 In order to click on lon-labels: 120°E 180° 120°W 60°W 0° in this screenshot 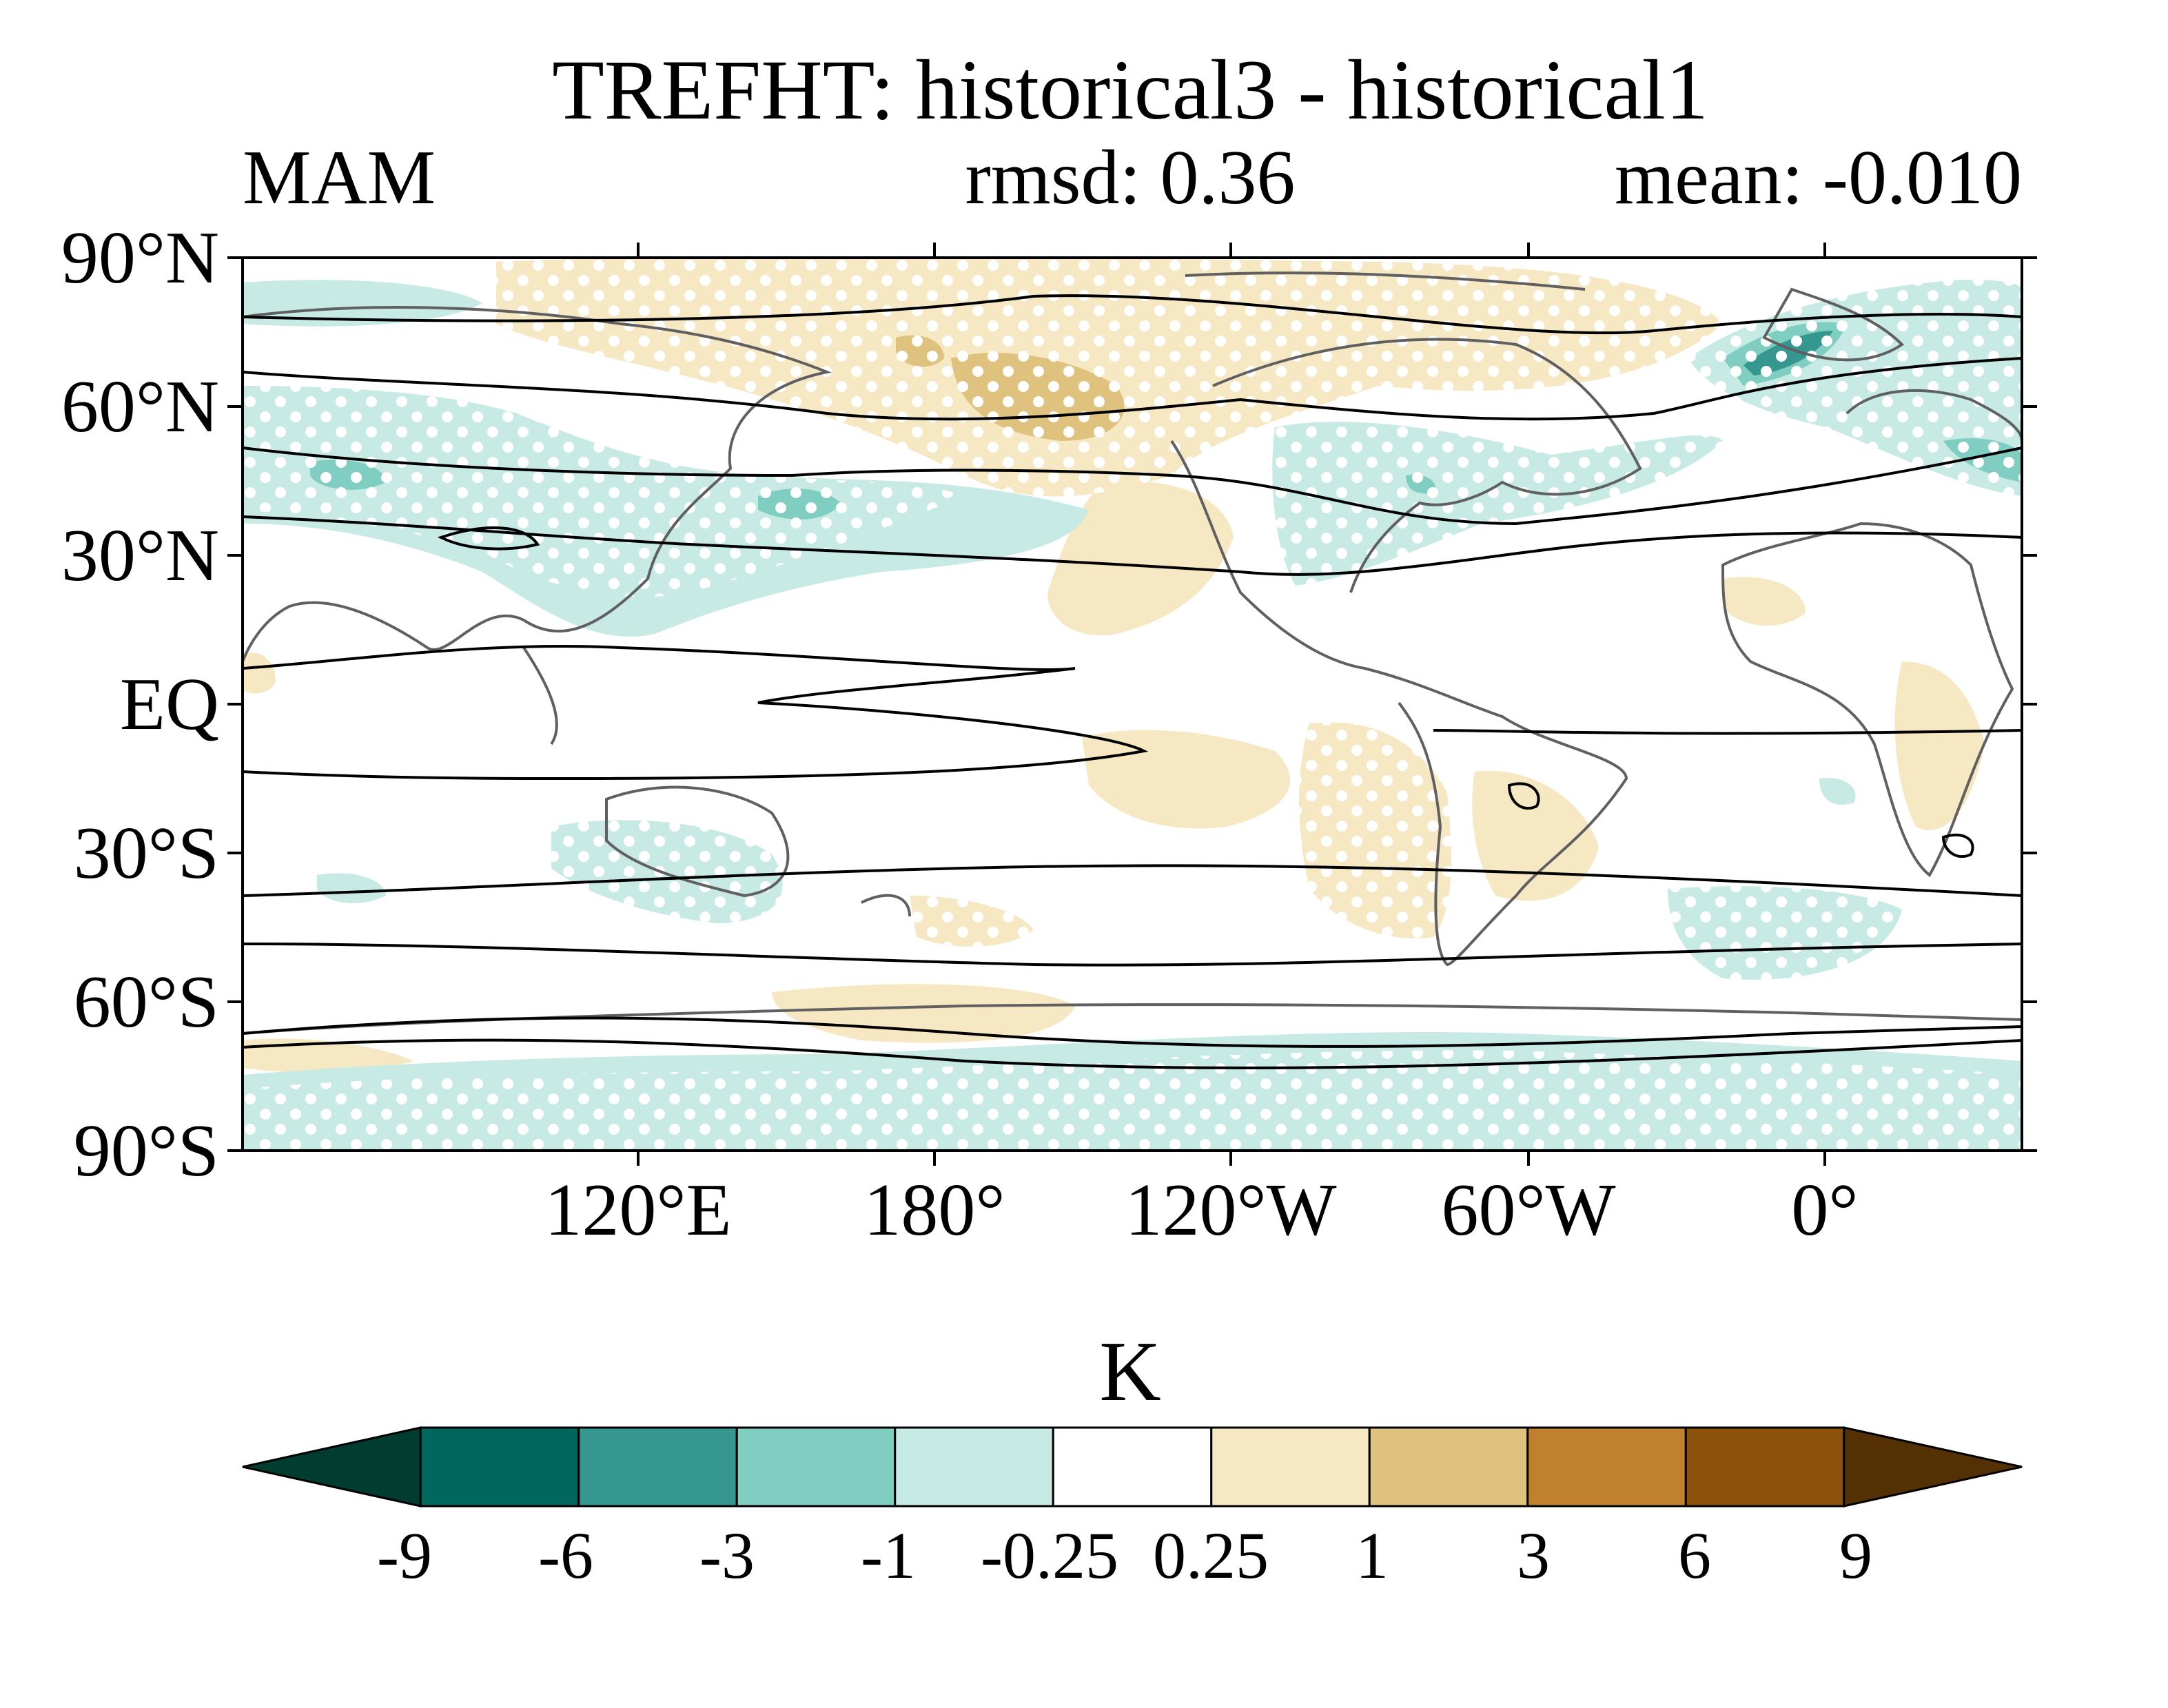, I will do `click(1201, 1210)`.